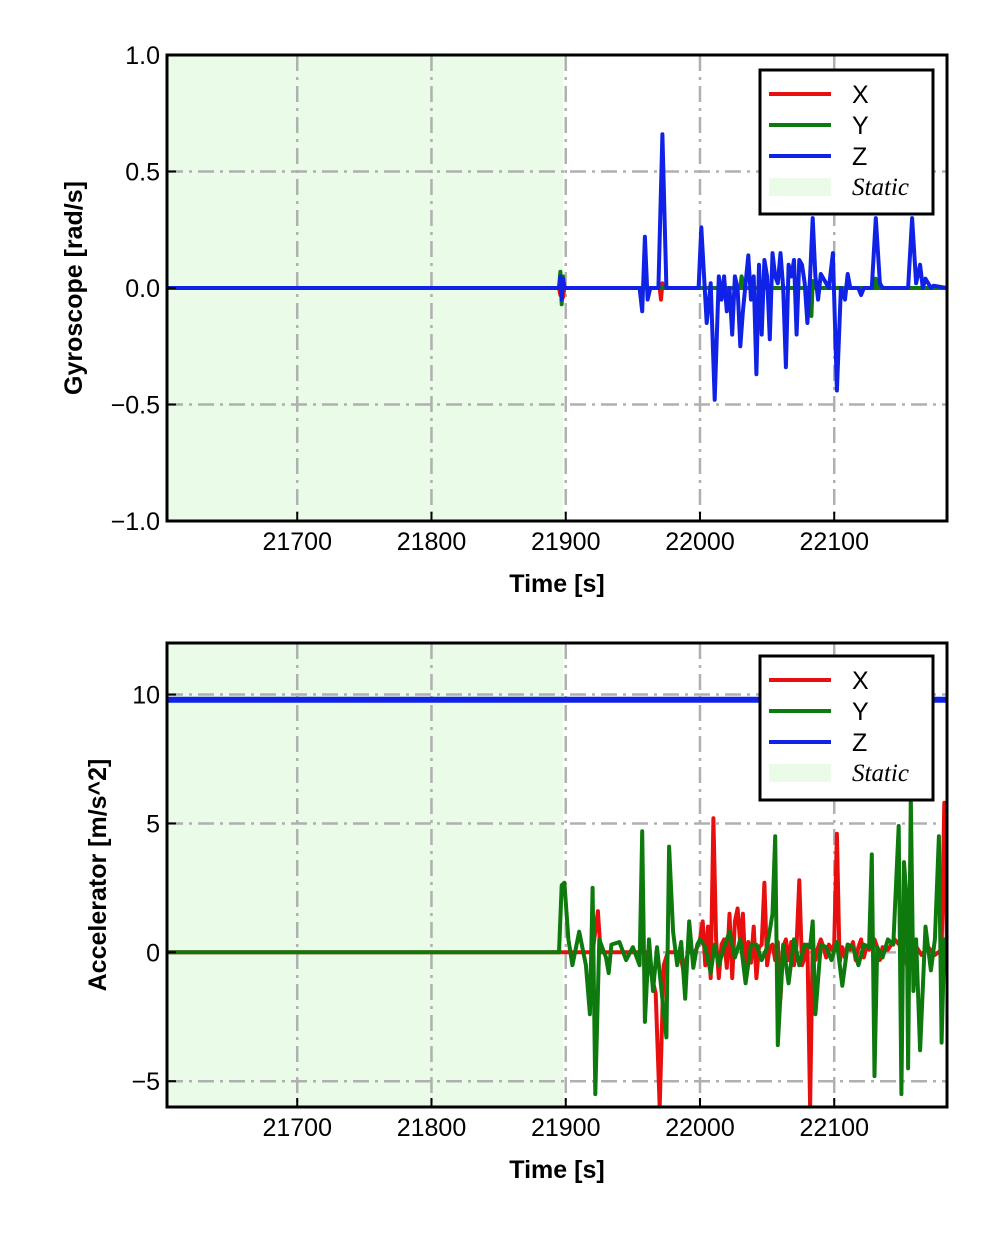  What do you see at coordinates (142, 289) in the screenshot?
I see `y-tick-label: 0.0` at bounding box center [142, 289].